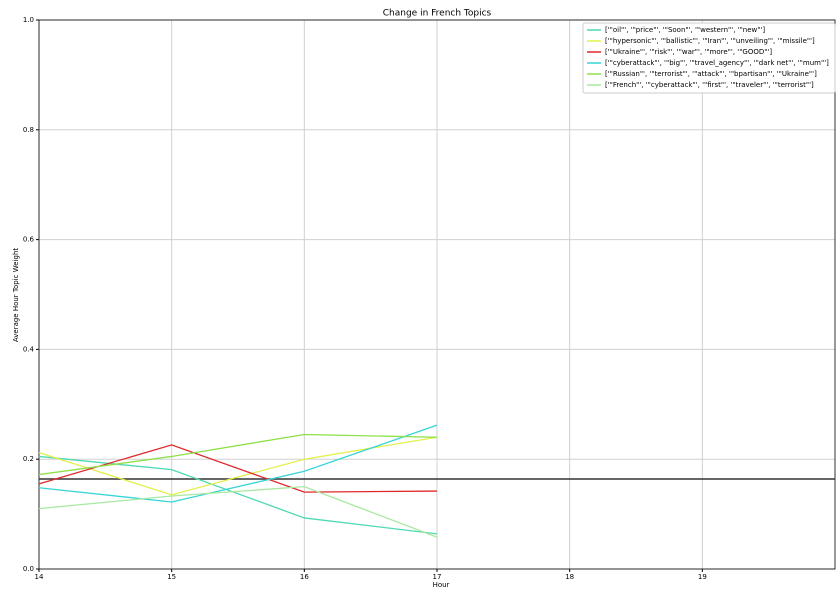 This screenshot has height=593, width=836. What do you see at coordinates (28, 20) in the screenshot?
I see `y-tick-label: 1.0` at bounding box center [28, 20].